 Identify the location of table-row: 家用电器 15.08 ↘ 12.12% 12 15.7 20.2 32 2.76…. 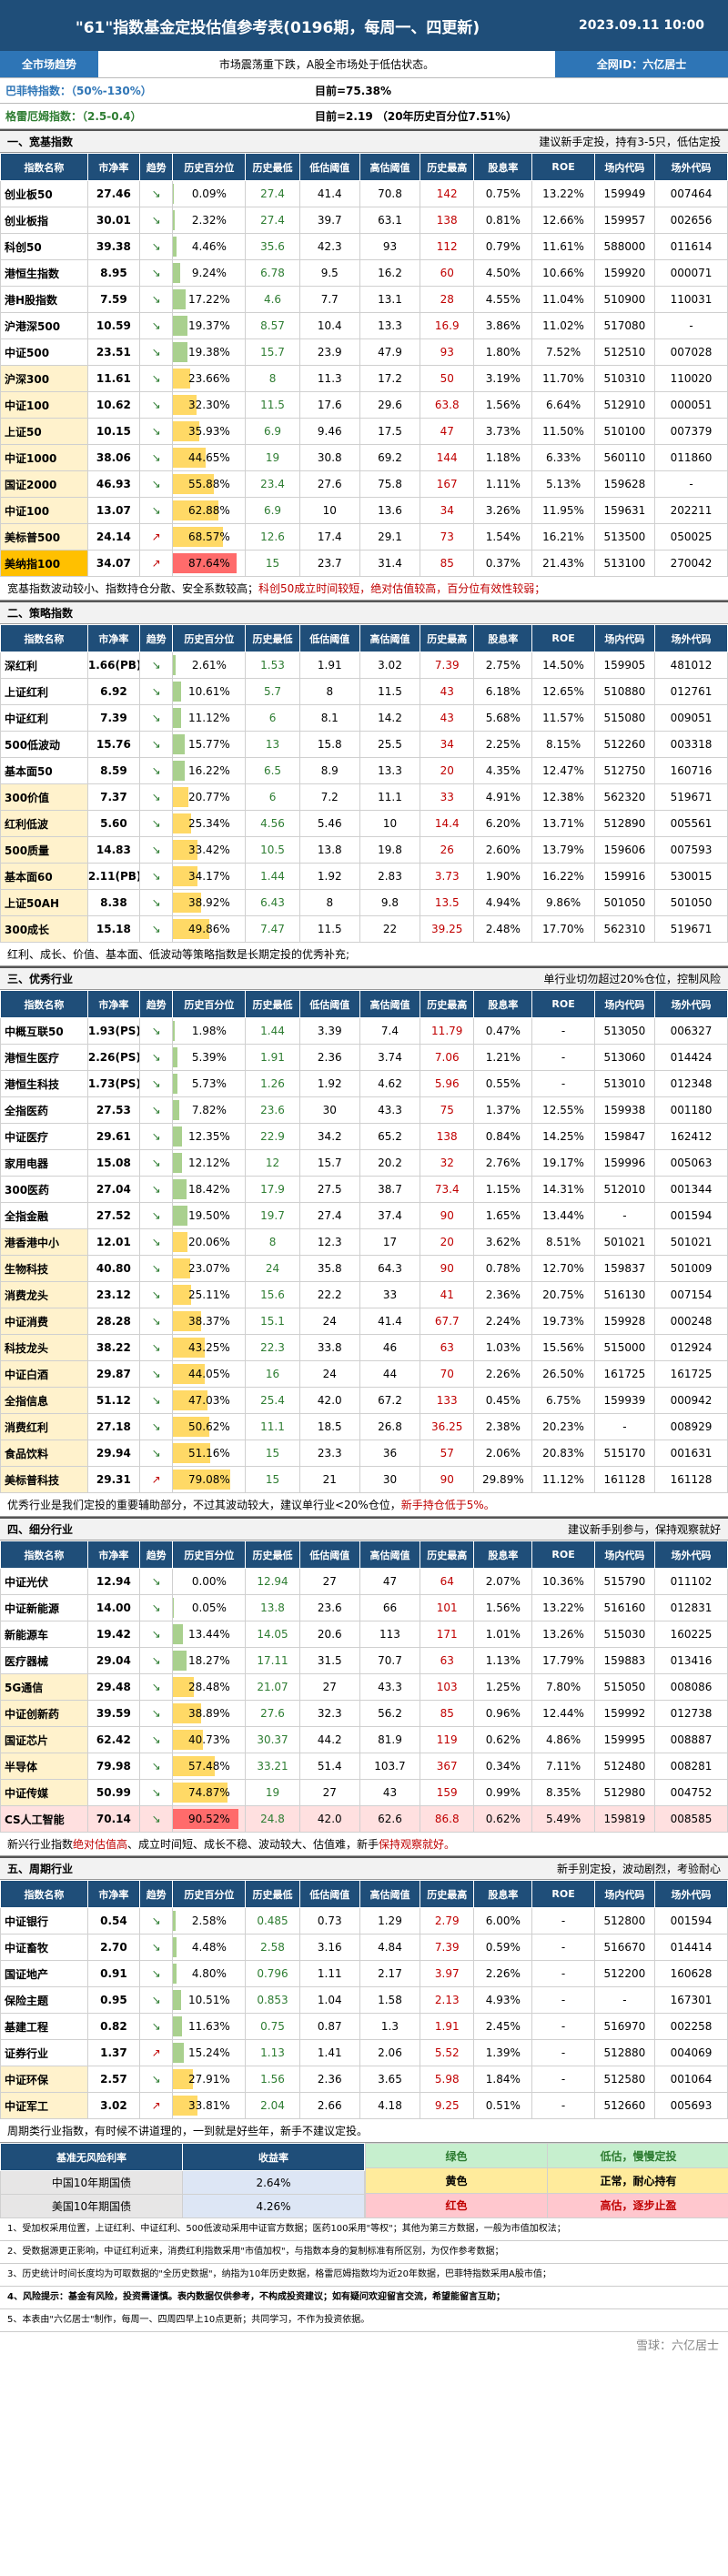
(364, 1163).